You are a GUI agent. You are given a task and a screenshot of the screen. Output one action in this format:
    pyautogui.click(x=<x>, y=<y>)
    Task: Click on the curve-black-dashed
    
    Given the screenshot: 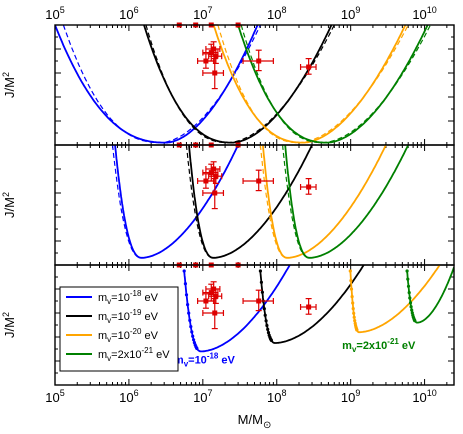 What is the action you would take?
    pyautogui.click(x=240, y=84)
    